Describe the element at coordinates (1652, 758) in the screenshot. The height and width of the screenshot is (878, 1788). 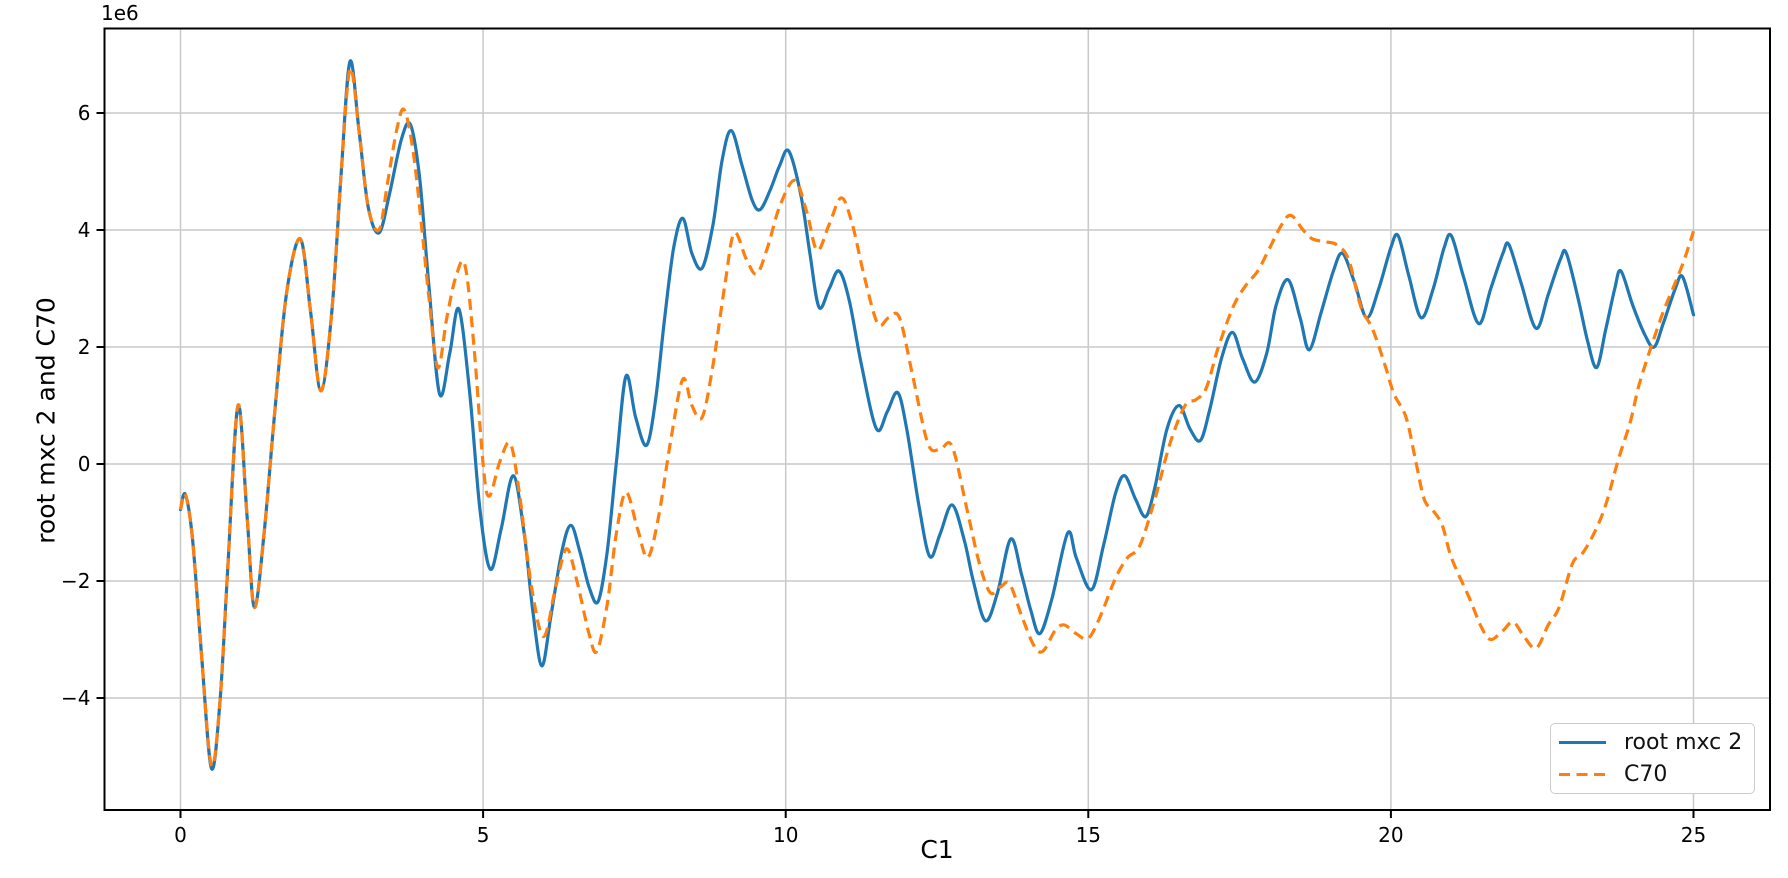
I see `legend: root mxc 2 C70` at that location.